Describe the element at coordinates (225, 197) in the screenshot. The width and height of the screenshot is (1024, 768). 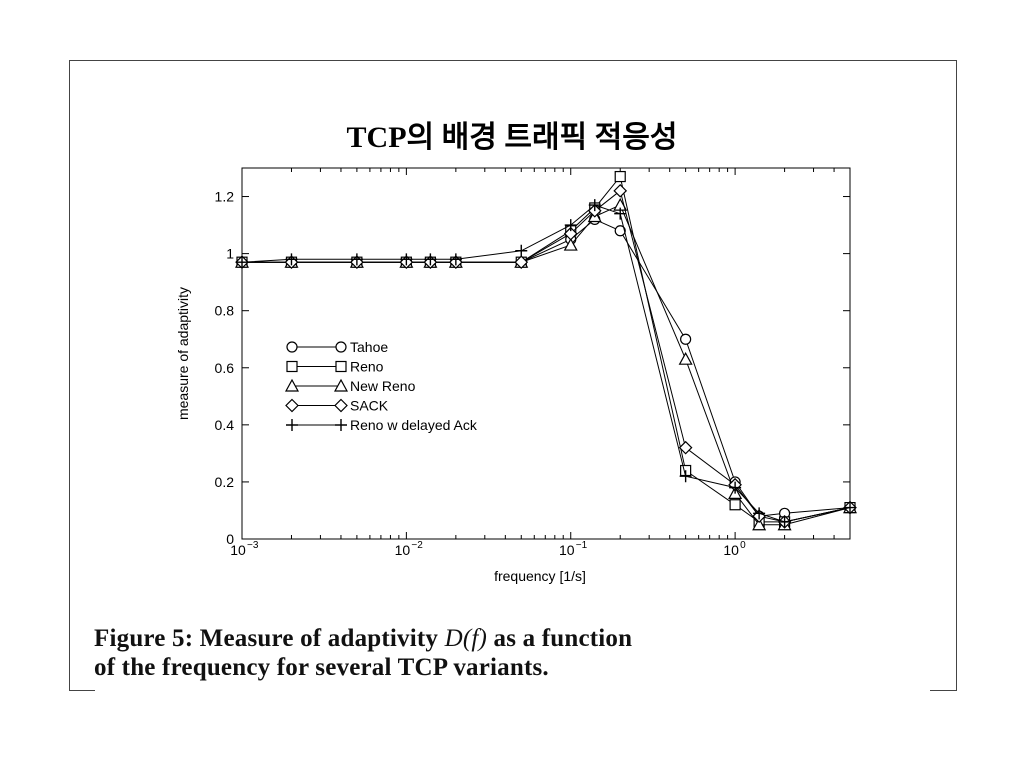
I see `y-tick-label: 1.2` at that location.